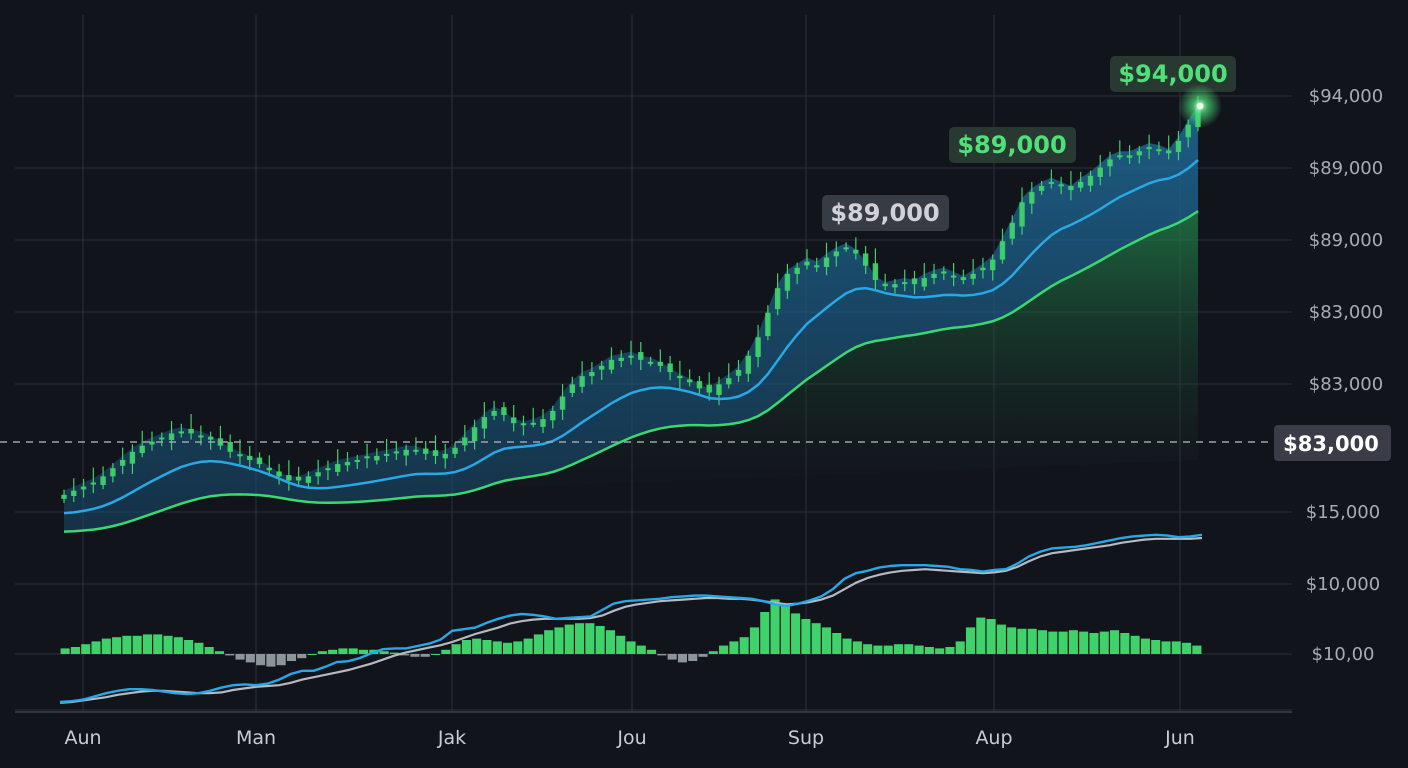 This screenshot has width=1408, height=768. I want to click on price-axis: $94,000 $89,000 $89,000 $83,000 $83,000, so click(1346, 240).